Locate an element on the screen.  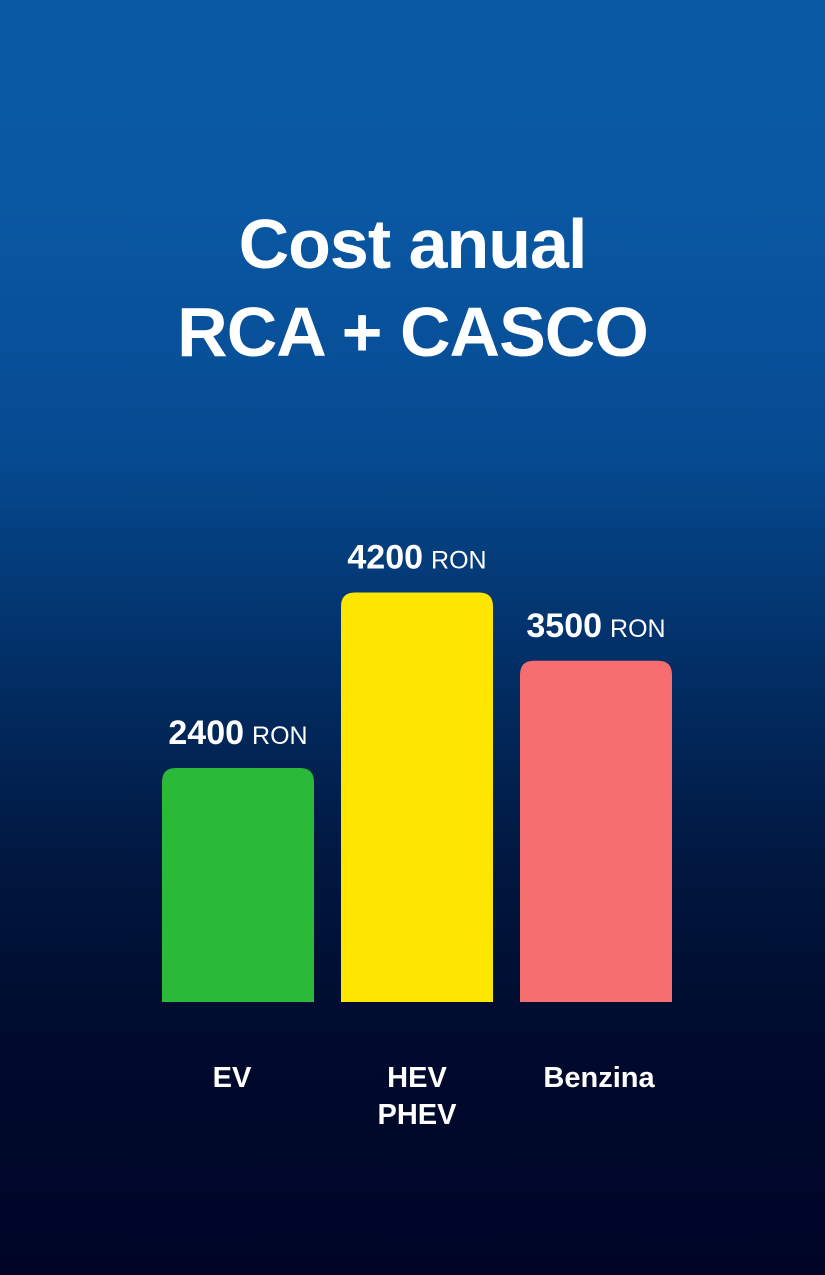
bar-ev is located at coordinates (238, 885).